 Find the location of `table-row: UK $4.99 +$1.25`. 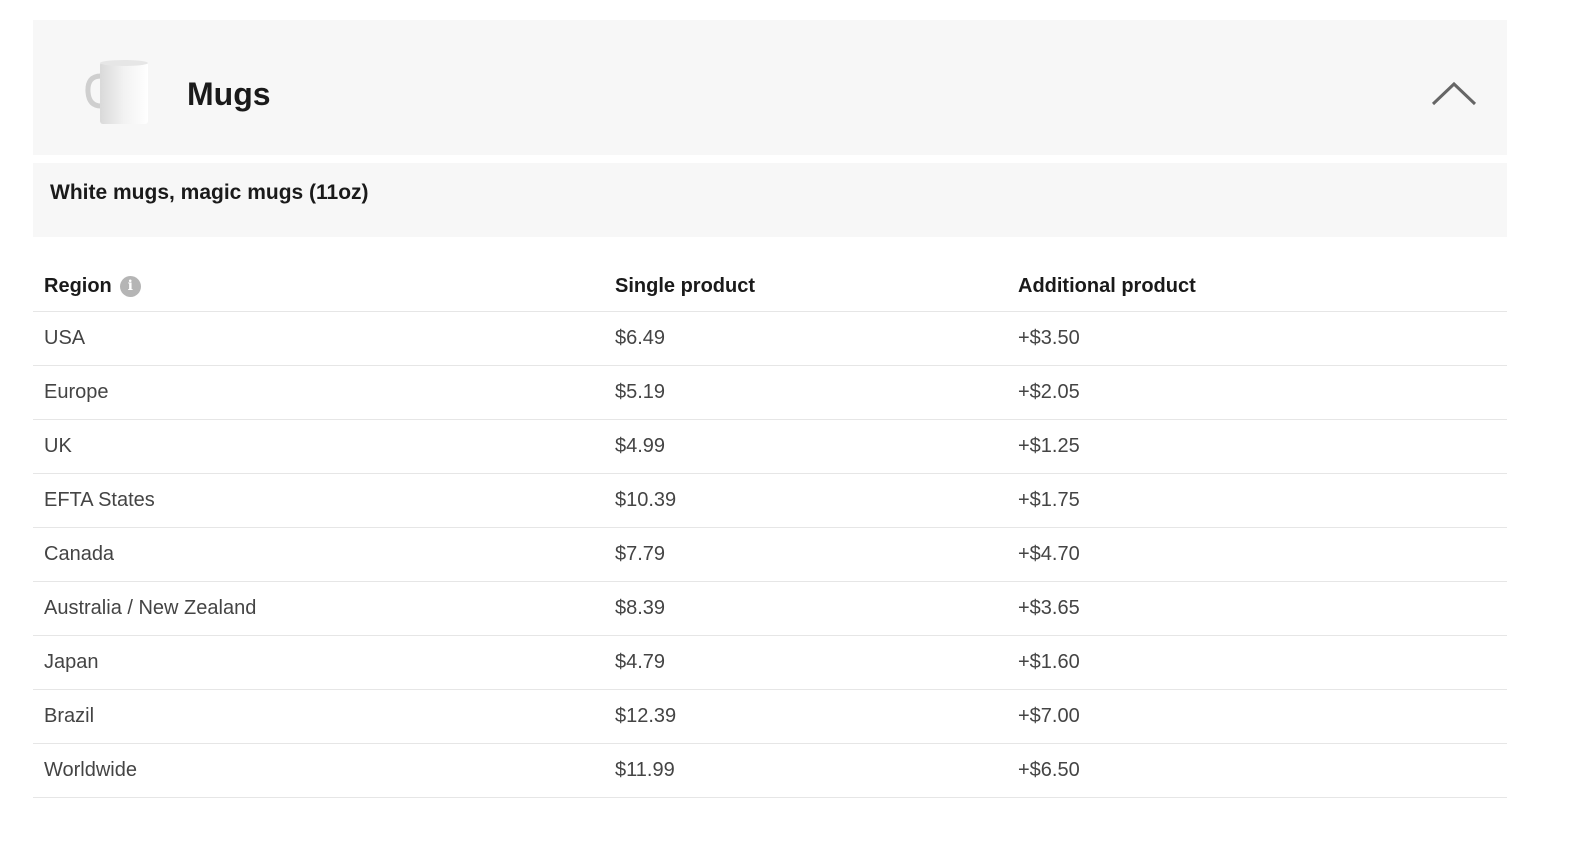

table-row: UK $4.99 +$1.25 is located at coordinates (770, 446).